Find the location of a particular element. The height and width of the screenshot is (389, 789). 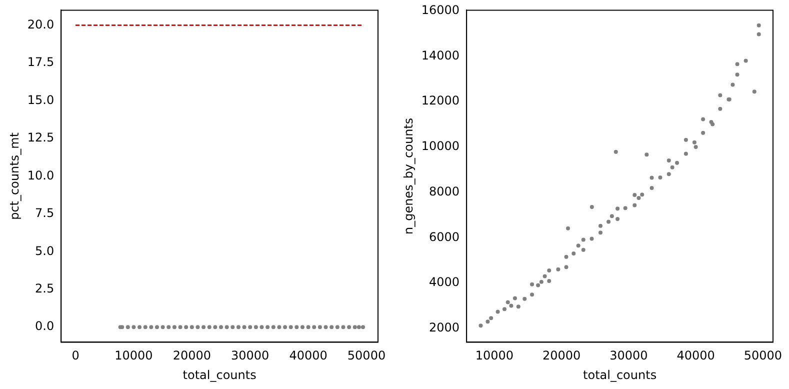

y-tick-label: 10000 is located at coordinates (440, 146).